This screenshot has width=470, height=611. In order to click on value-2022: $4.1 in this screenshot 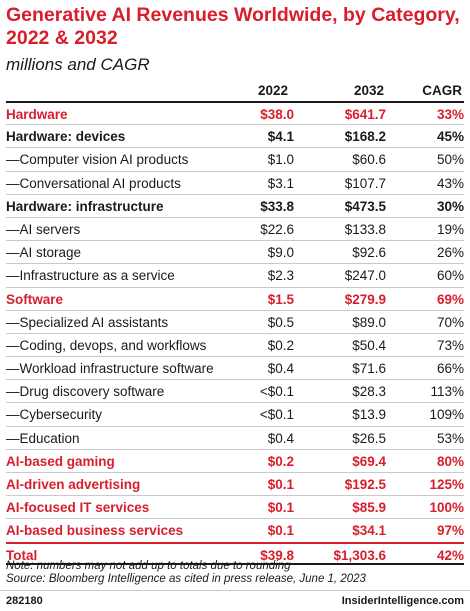, I will do `click(280, 137)`.